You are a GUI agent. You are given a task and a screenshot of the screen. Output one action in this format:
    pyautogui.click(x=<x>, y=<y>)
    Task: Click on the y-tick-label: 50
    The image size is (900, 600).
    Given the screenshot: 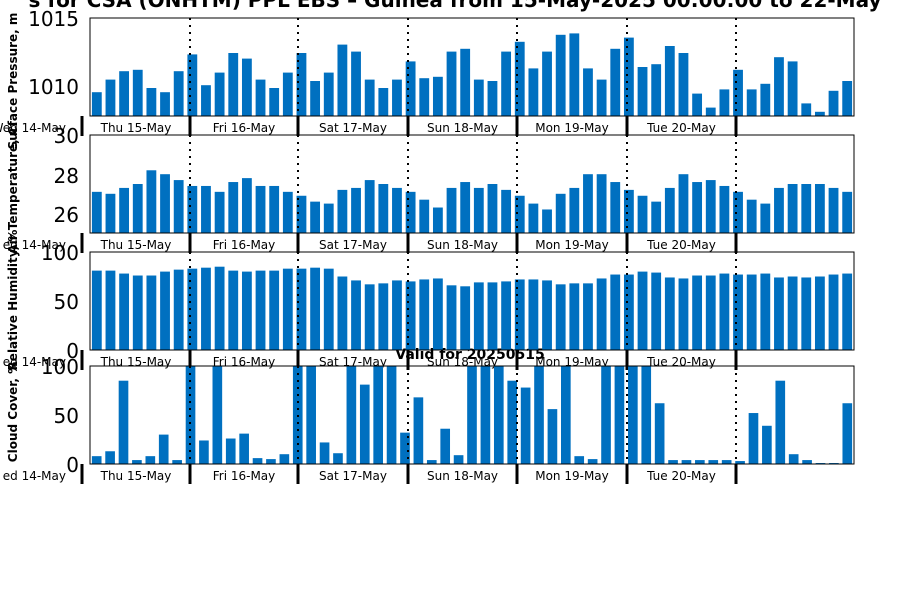 What is the action you would take?
    pyautogui.click(x=66, y=416)
    